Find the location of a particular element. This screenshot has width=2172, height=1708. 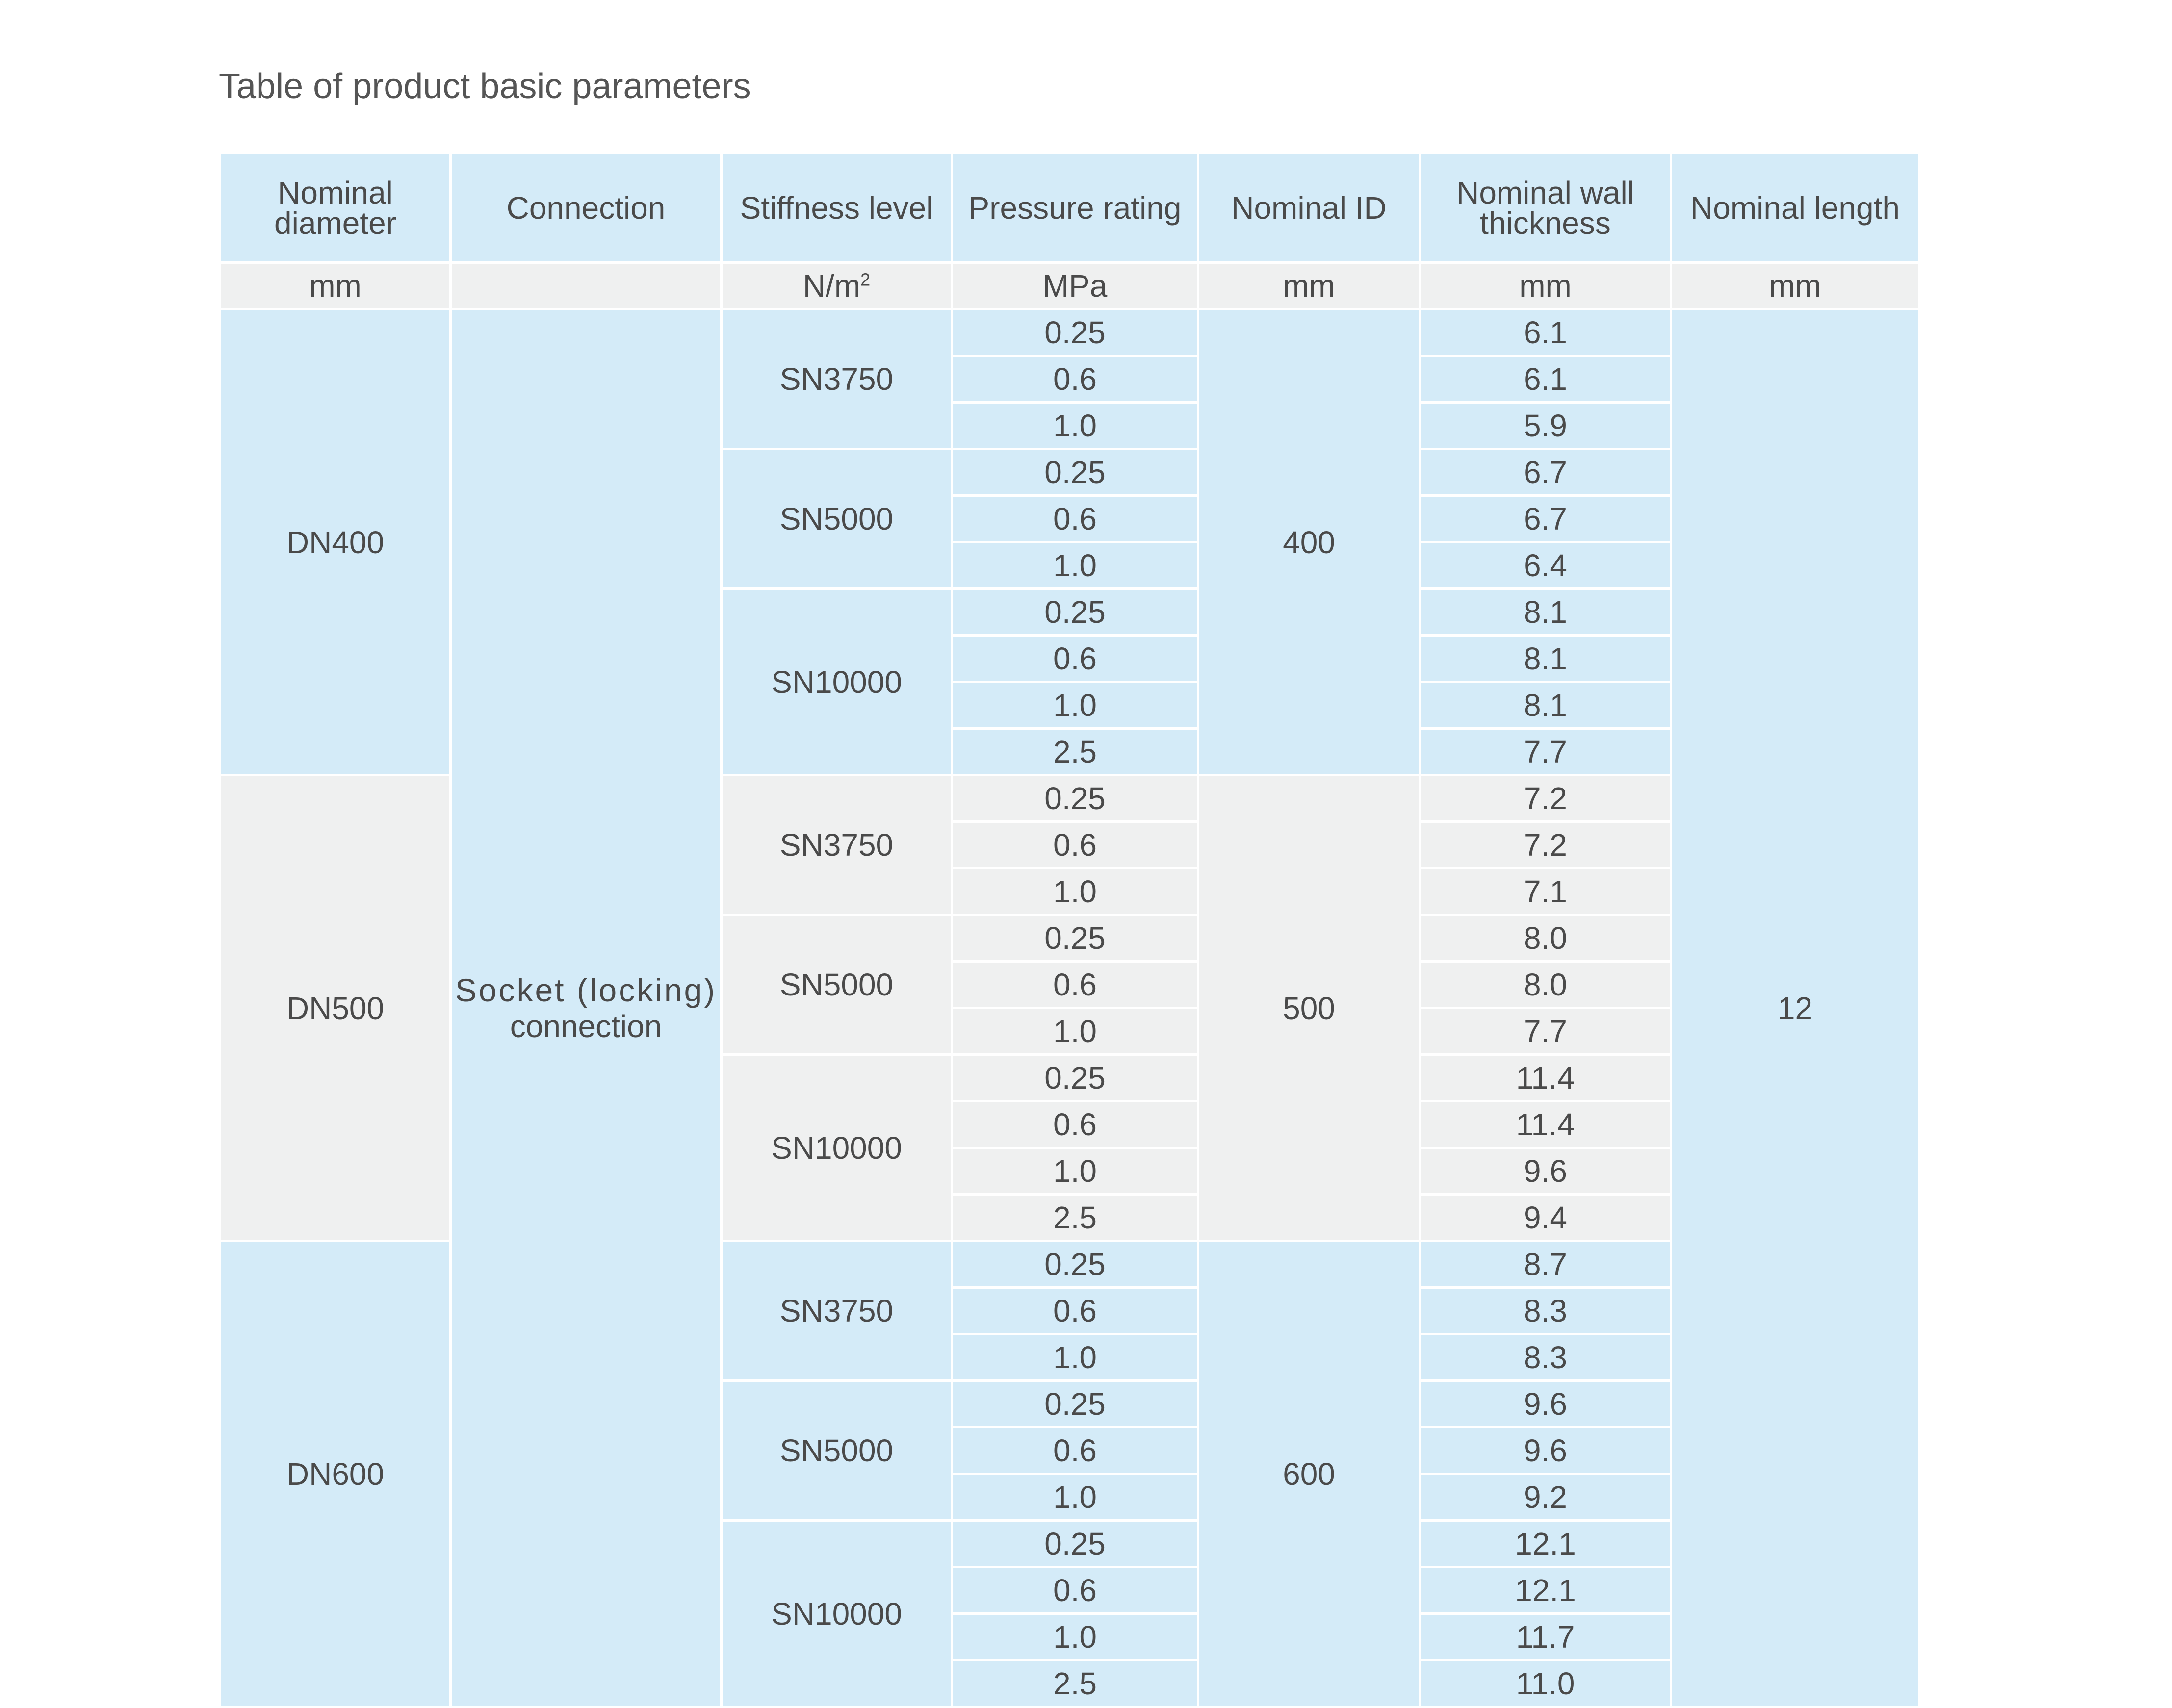

table-row: 1.0 7.7 is located at coordinates (1069, 1031).